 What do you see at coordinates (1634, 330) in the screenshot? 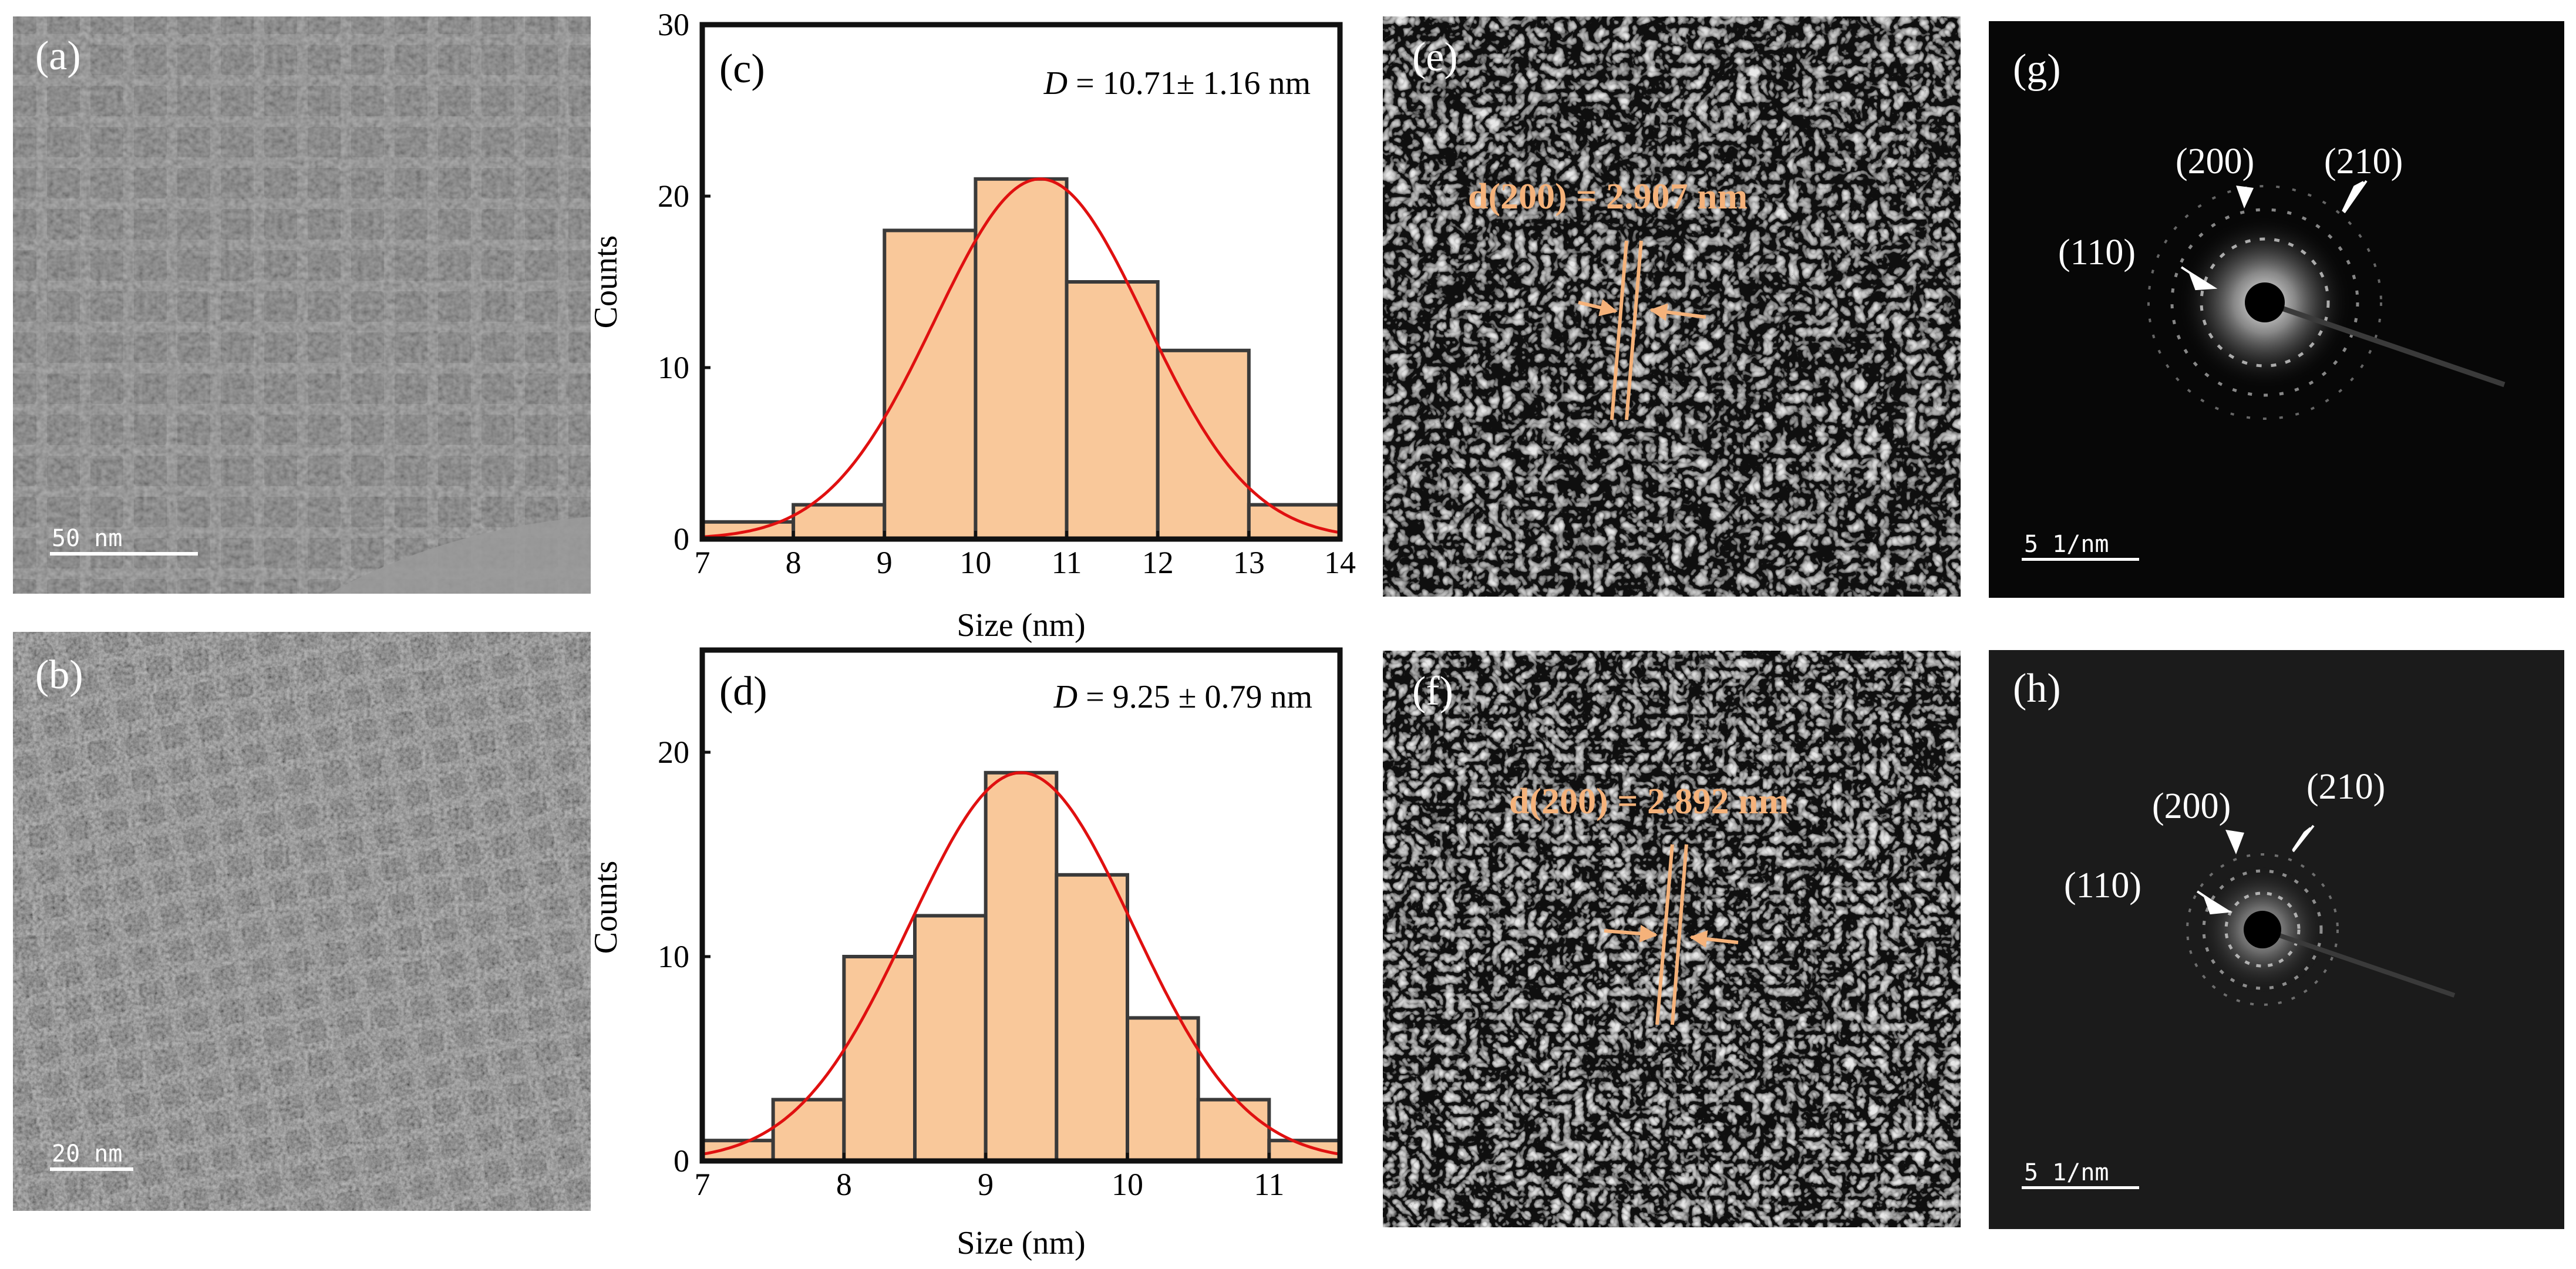
I see `lattice-line-e2` at bounding box center [1634, 330].